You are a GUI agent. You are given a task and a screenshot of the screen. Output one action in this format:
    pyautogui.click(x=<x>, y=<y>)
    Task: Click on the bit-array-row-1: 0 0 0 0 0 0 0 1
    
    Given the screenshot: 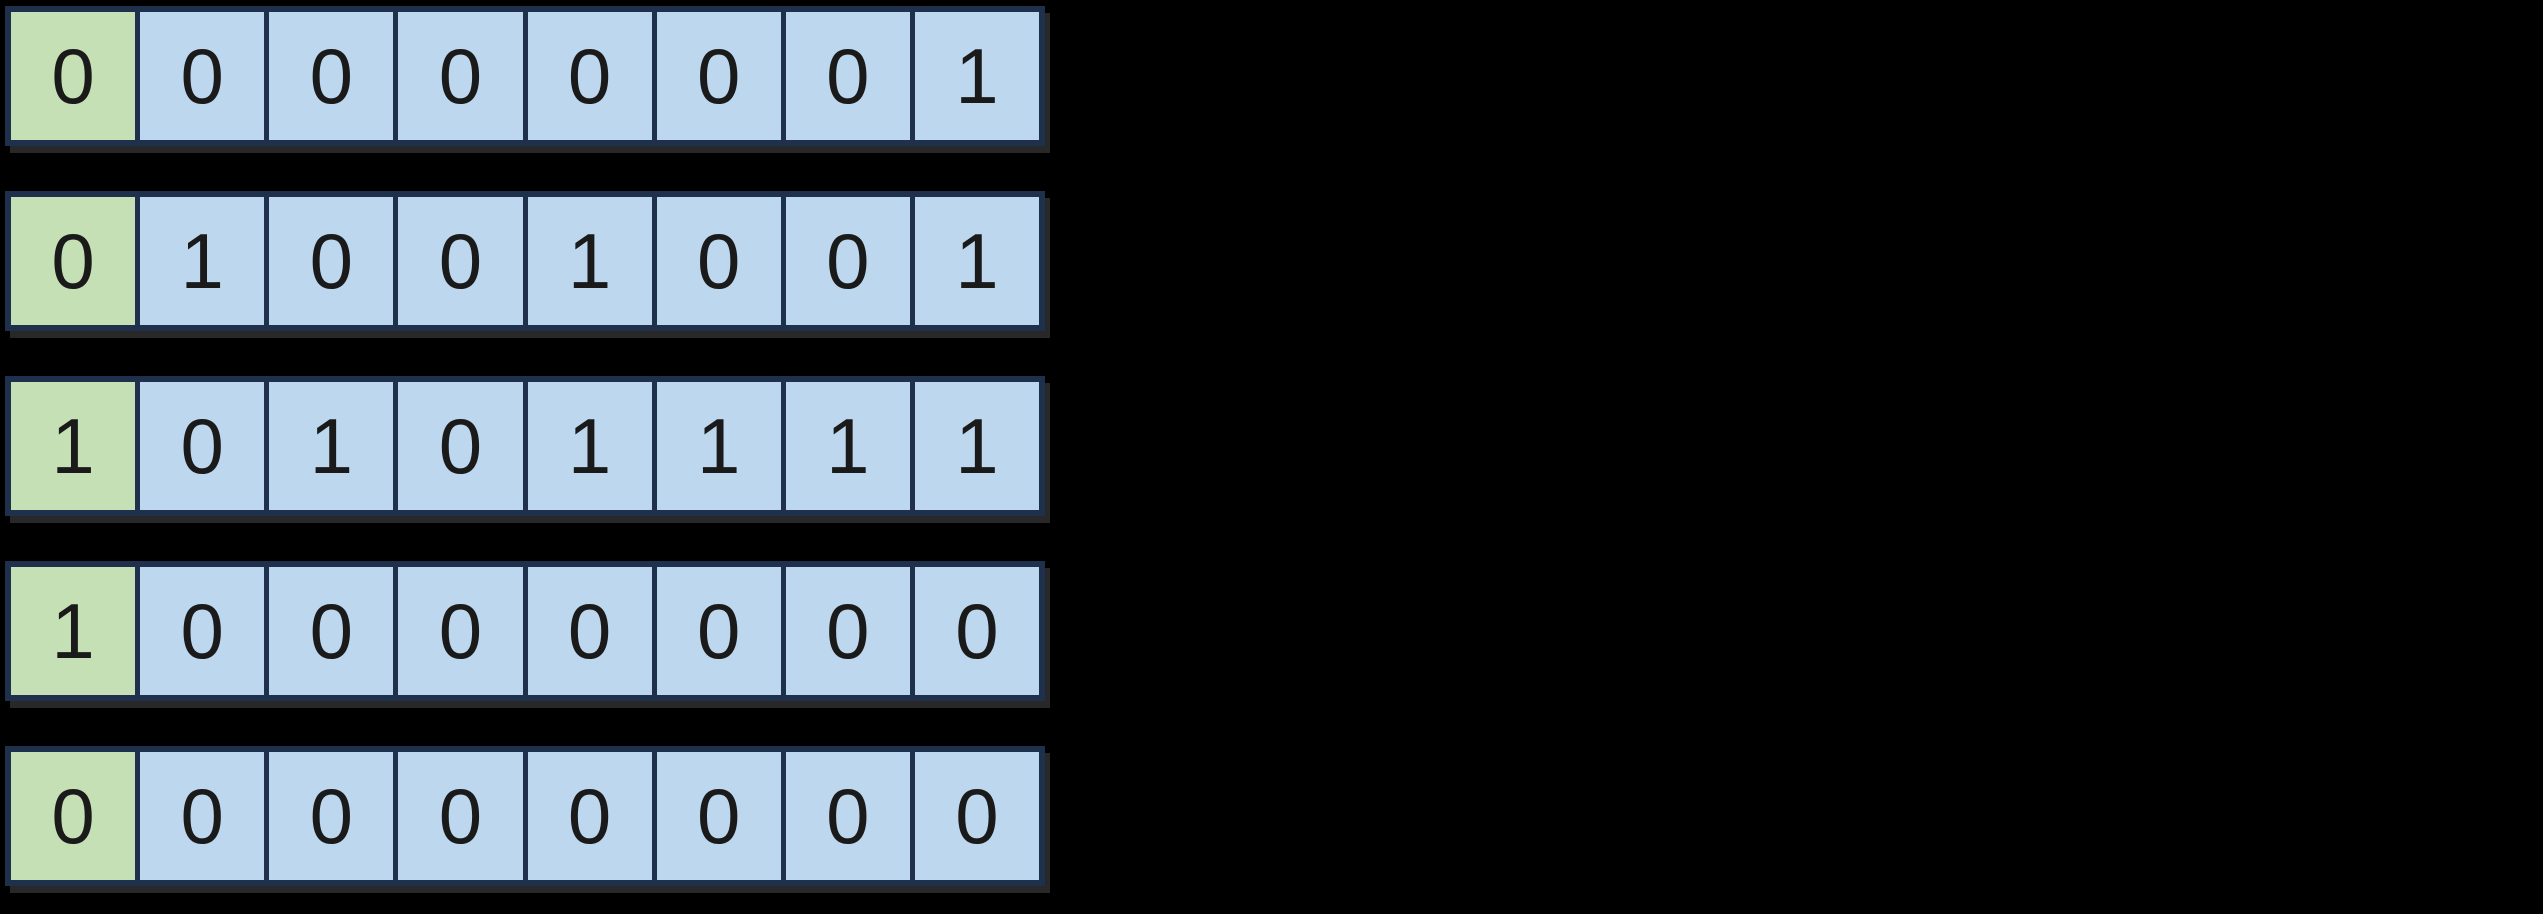 What is the action you would take?
    pyautogui.click(x=525, y=76)
    